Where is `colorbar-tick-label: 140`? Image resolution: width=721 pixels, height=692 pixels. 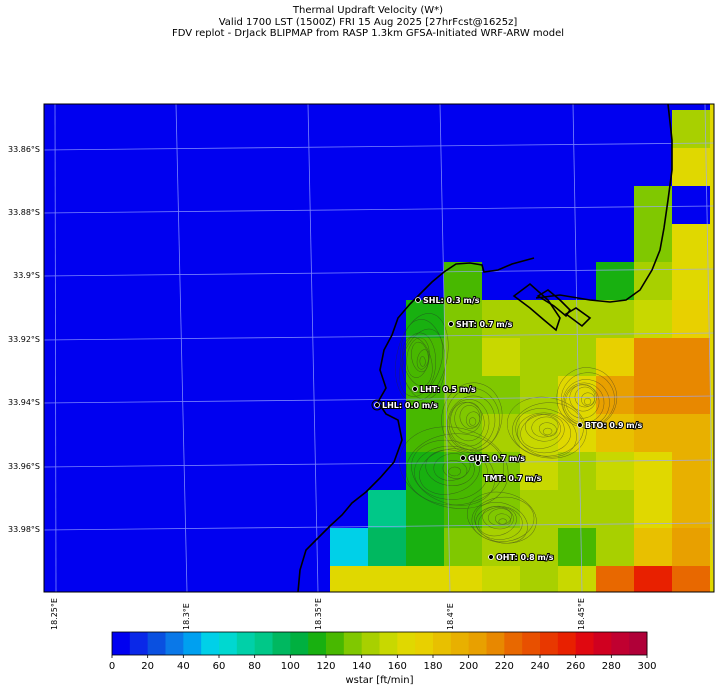
colorbar-tick-label: 140 is located at coordinates (362, 666).